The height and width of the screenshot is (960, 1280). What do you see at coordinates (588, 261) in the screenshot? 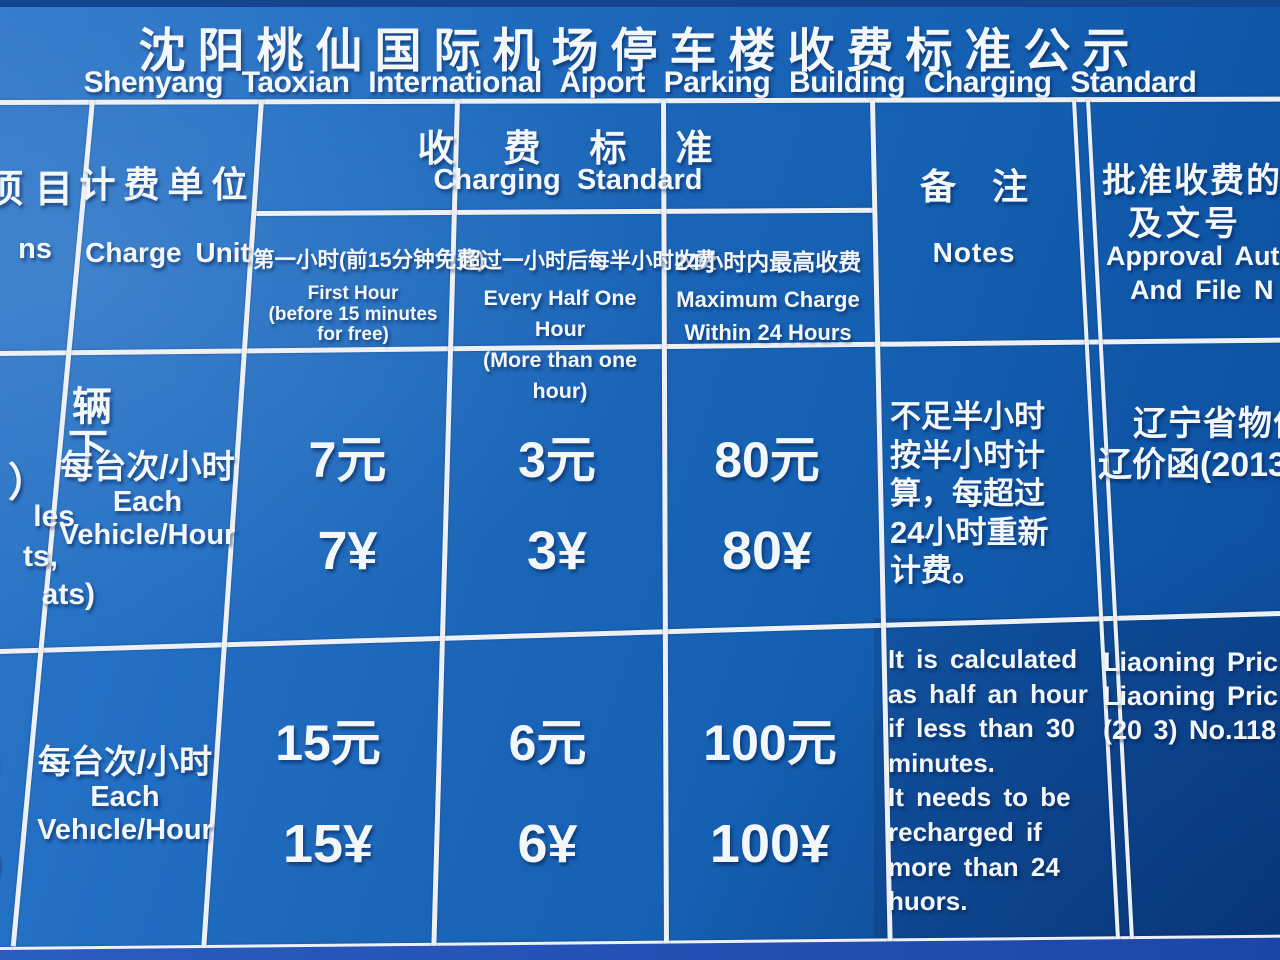
I see `header-half-hour-chinese: 超过一小时后每半小时收费` at bounding box center [588, 261].